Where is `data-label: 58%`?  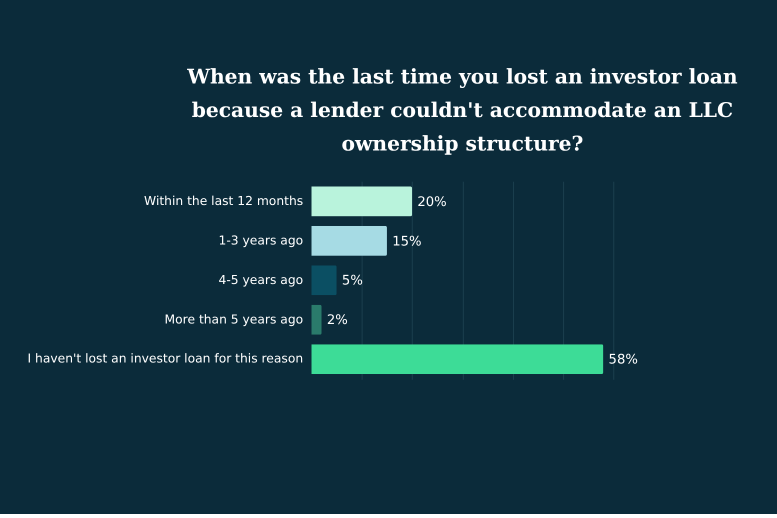 data-label: 58% is located at coordinates (623, 360).